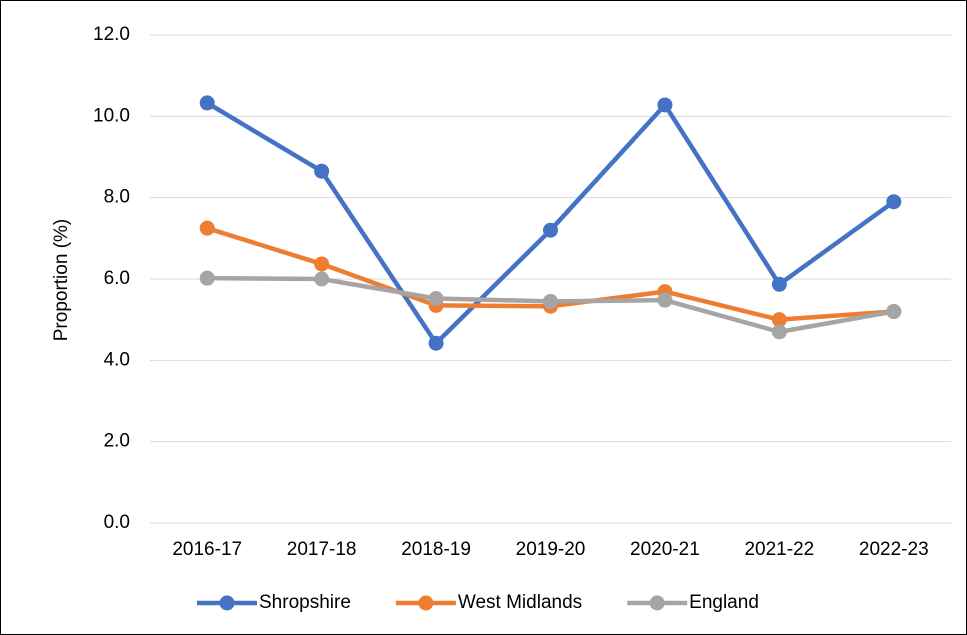  Describe the element at coordinates (305, 602) in the screenshot. I see `legend-label: Shropshire` at that location.